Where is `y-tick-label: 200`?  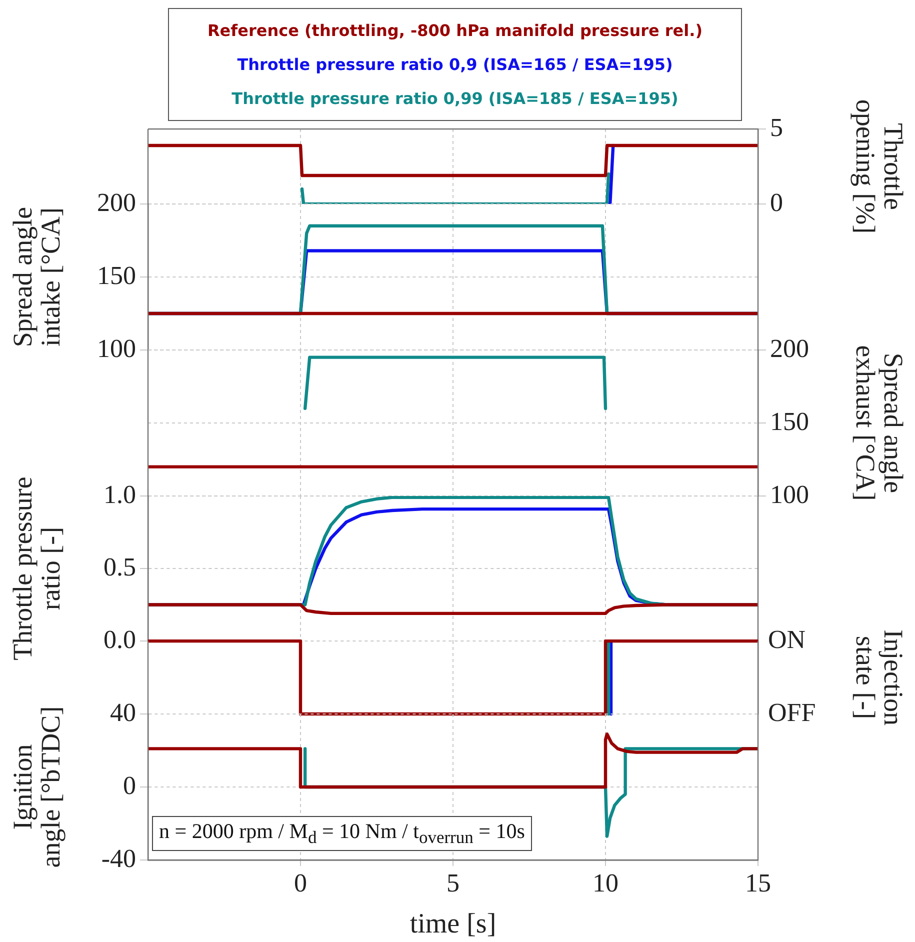
y-tick-label: 200 is located at coordinates (116, 202).